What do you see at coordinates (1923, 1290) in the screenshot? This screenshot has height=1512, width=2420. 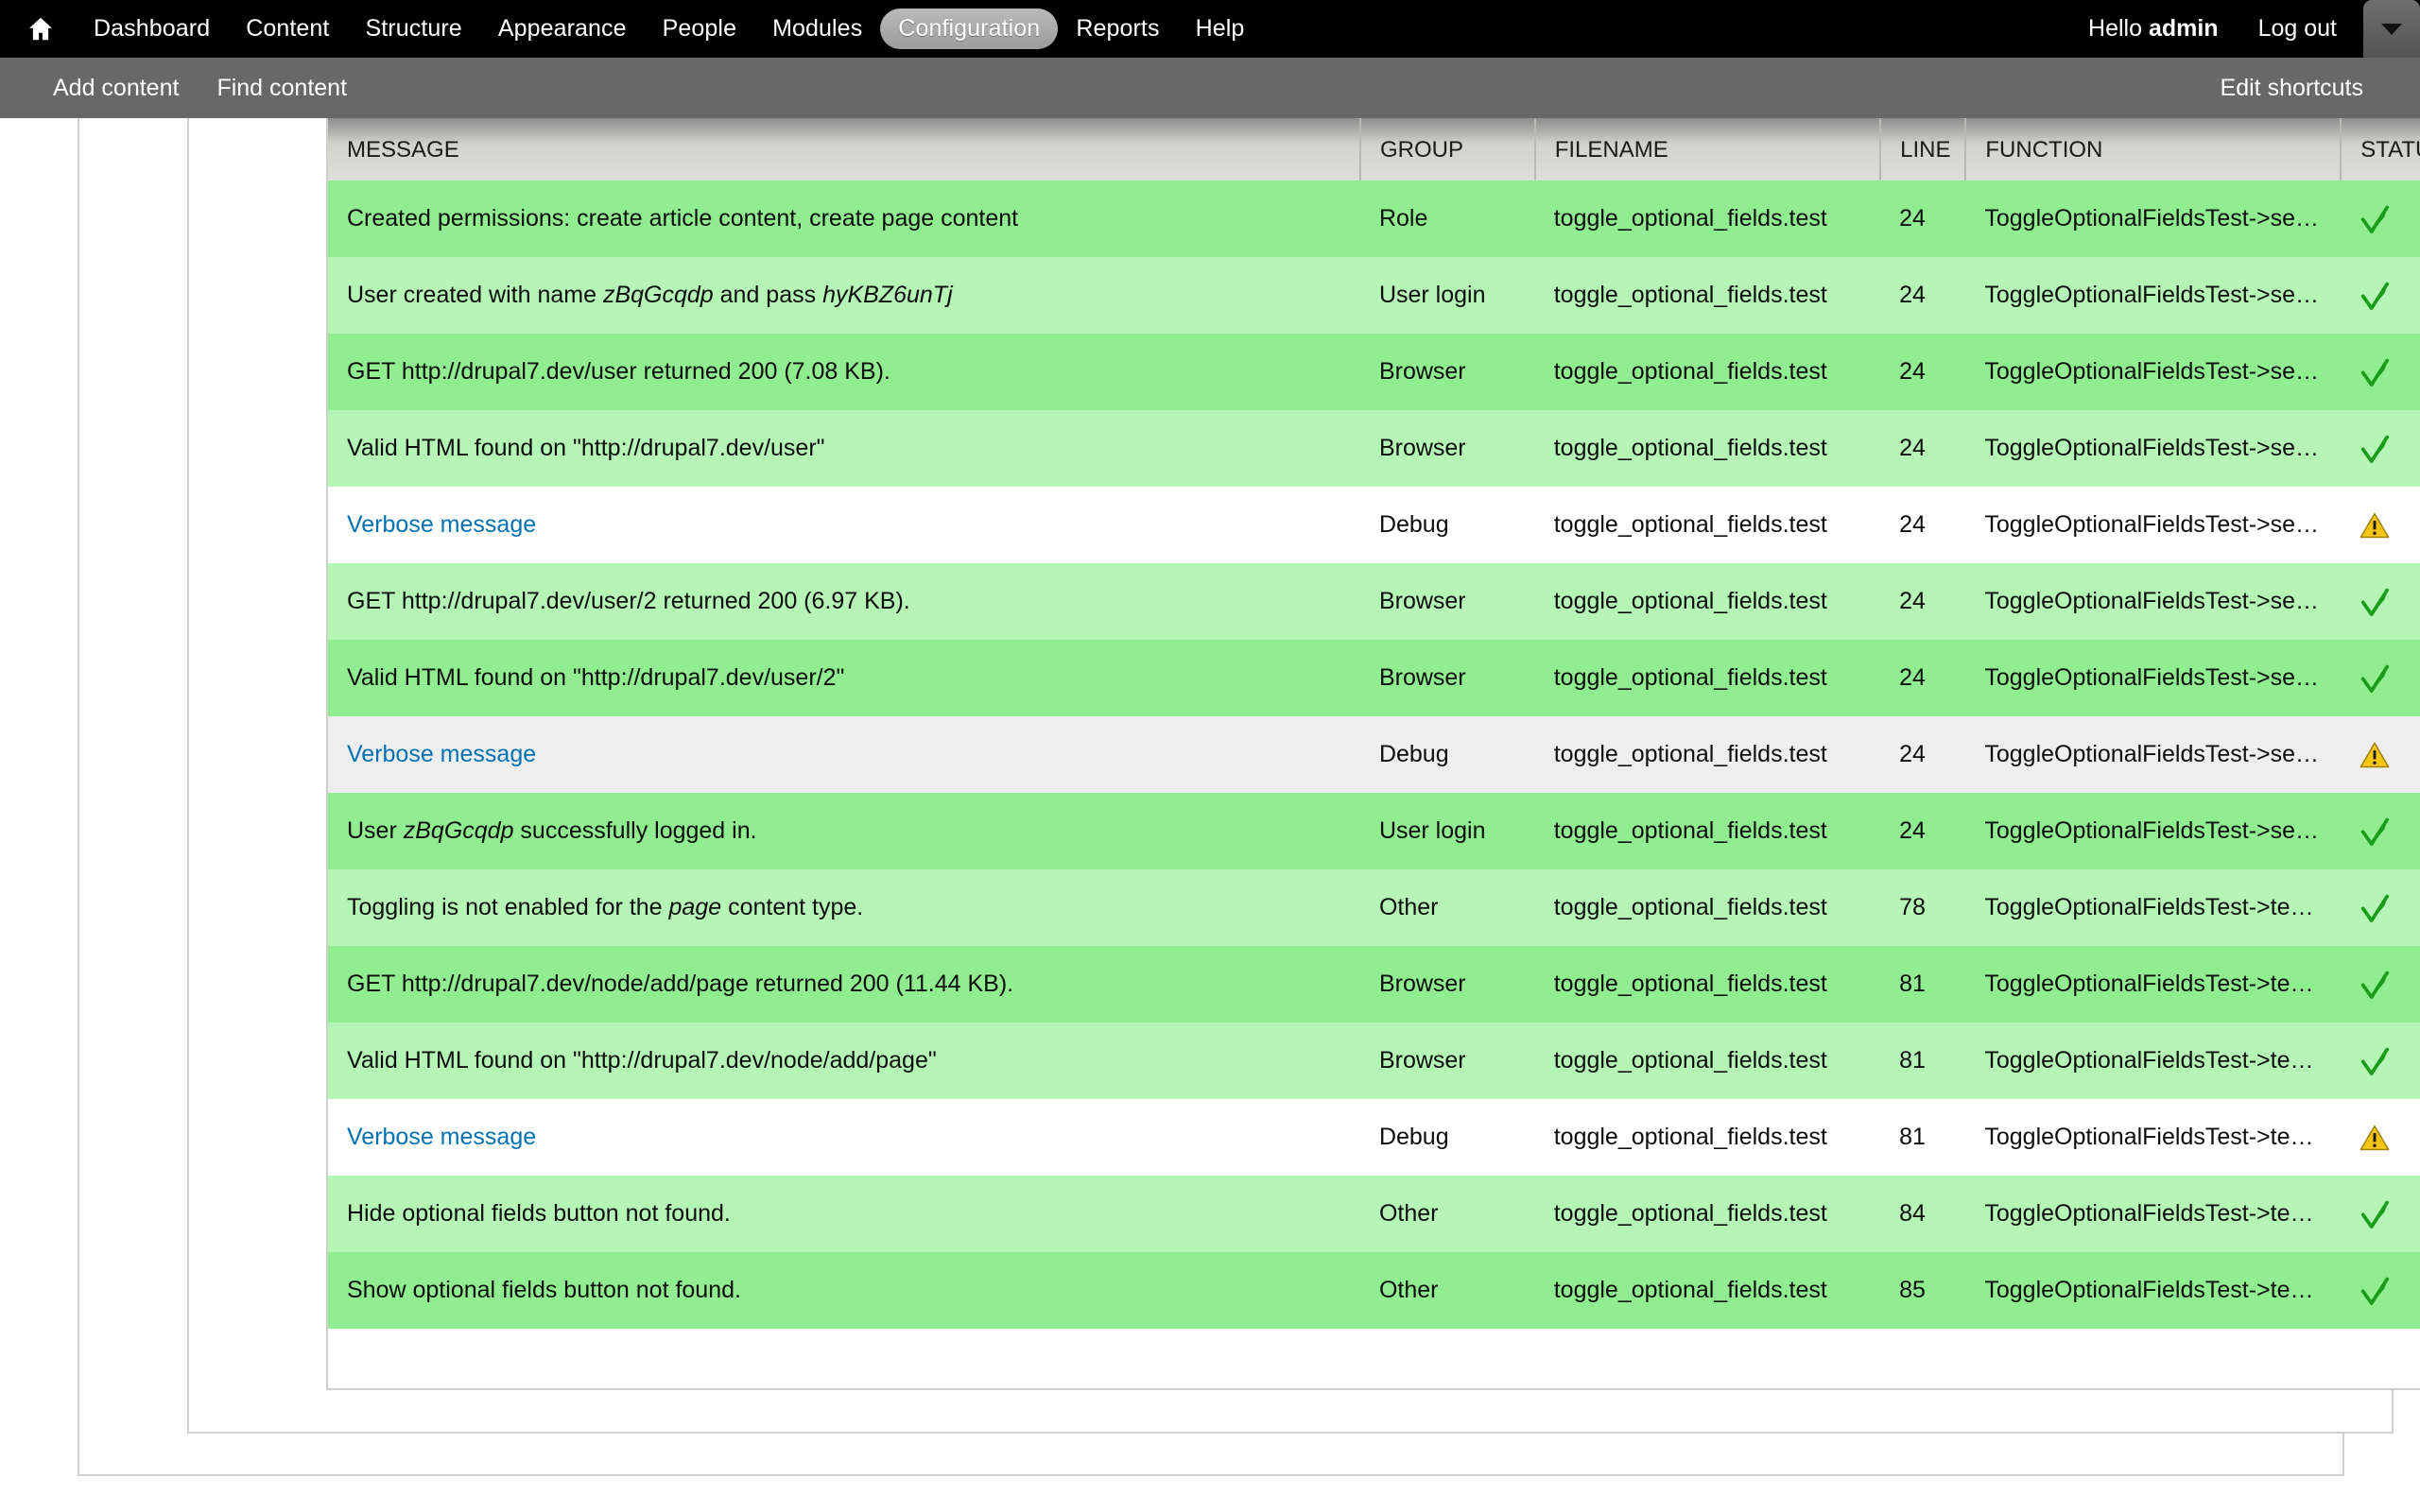 I see `cell-line: 85` at bounding box center [1923, 1290].